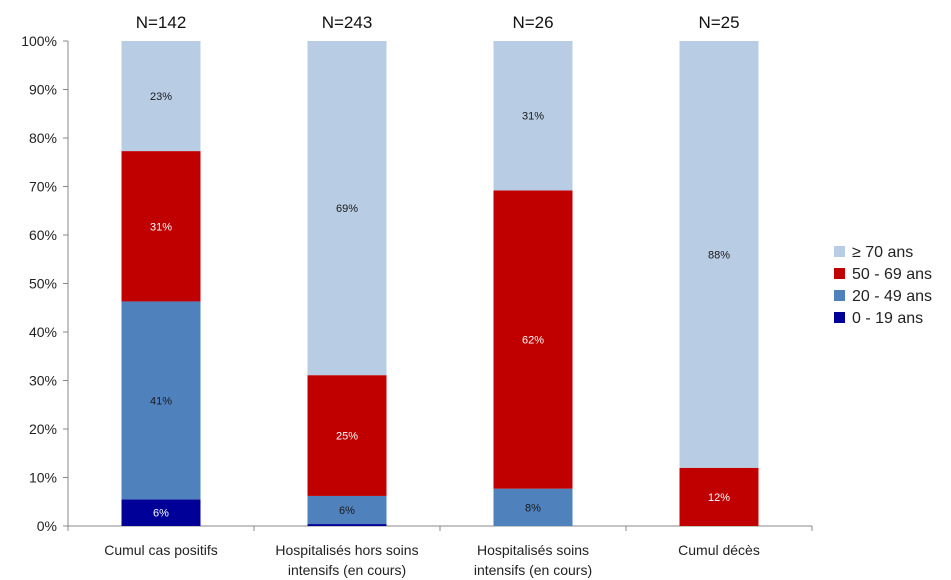  What do you see at coordinates (347, 437) in the screenshot?
I see `data-label: 25%` at bounding box center [347, 437].